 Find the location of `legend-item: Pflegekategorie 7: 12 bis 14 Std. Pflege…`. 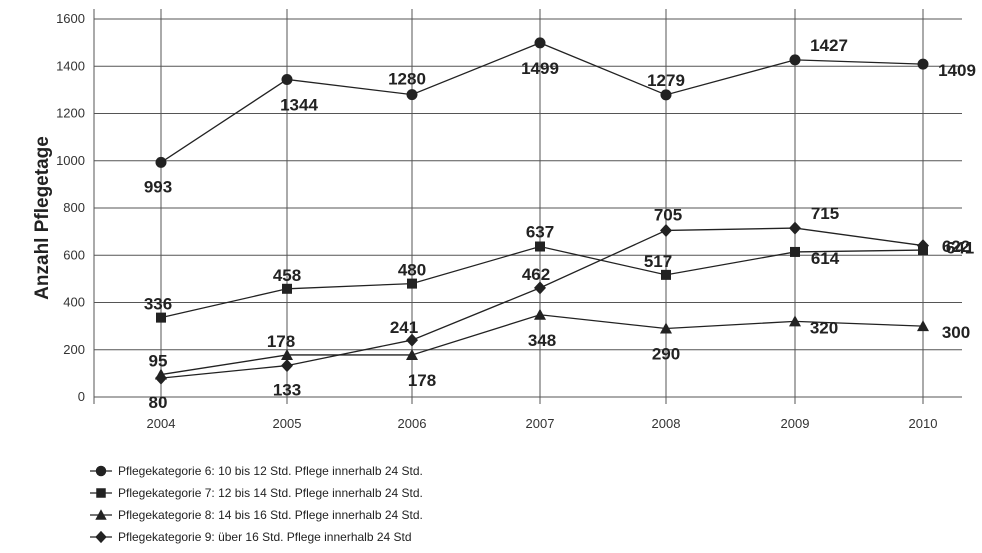

legend-item: Pflegekategorie 7: 12 bis 14 Std. Pflege… is located at coordinates (256, 493).